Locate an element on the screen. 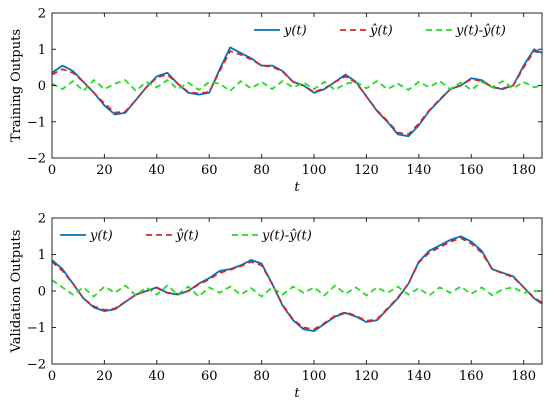  y-axis-label: Validation Outputs is located at coordinates (16, 292).